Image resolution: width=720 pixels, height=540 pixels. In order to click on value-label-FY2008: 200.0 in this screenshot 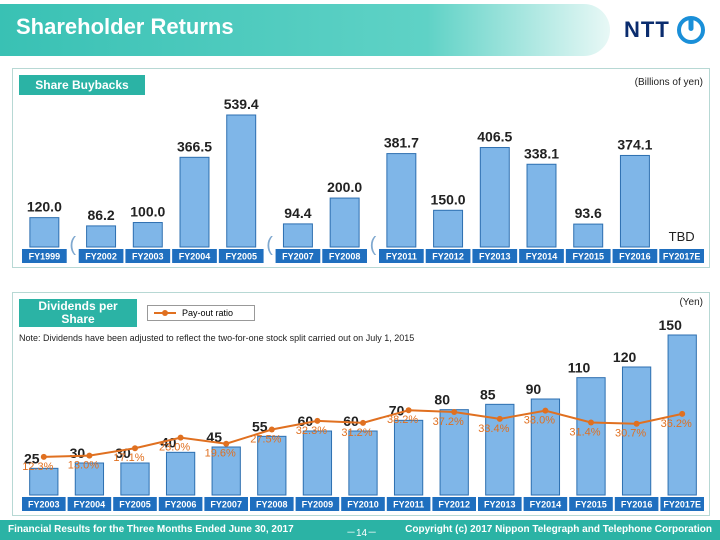, I will do `click(344, 187)`.